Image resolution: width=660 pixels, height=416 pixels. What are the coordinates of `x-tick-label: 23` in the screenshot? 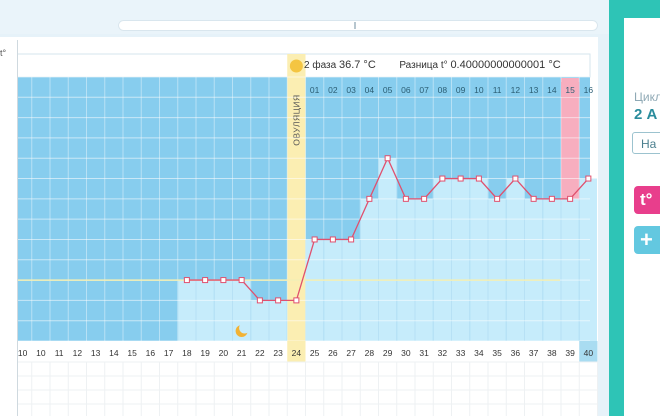 It's located at (278, 353).